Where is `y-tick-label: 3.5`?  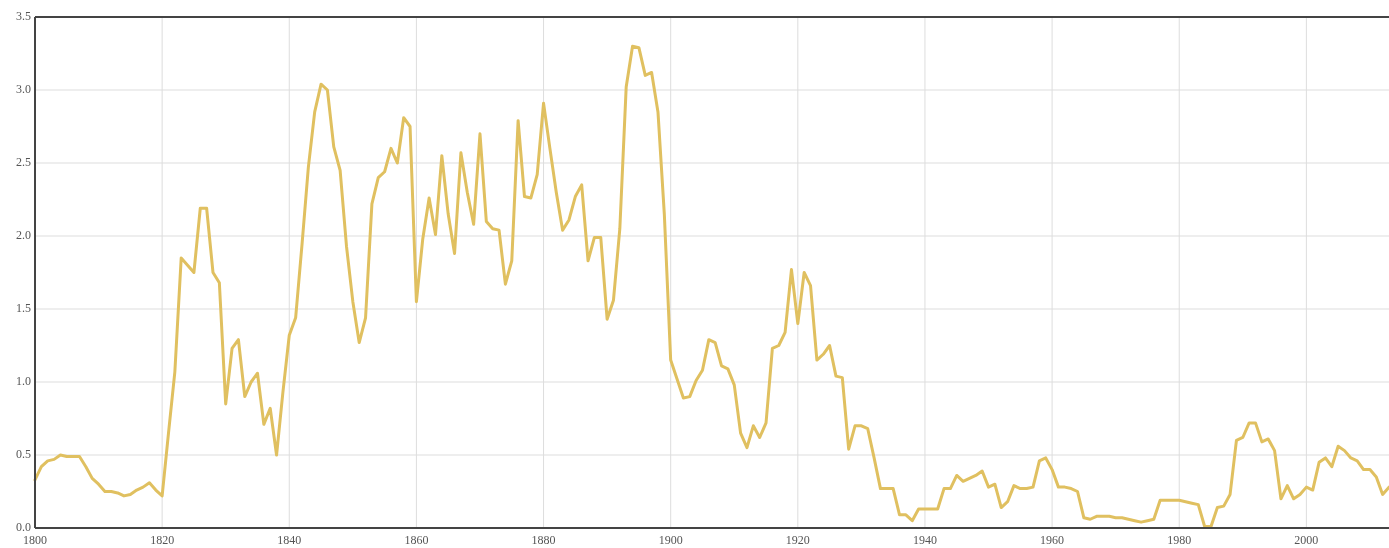 y-tick-label: 3.5 is located at coordinates (23, 15).